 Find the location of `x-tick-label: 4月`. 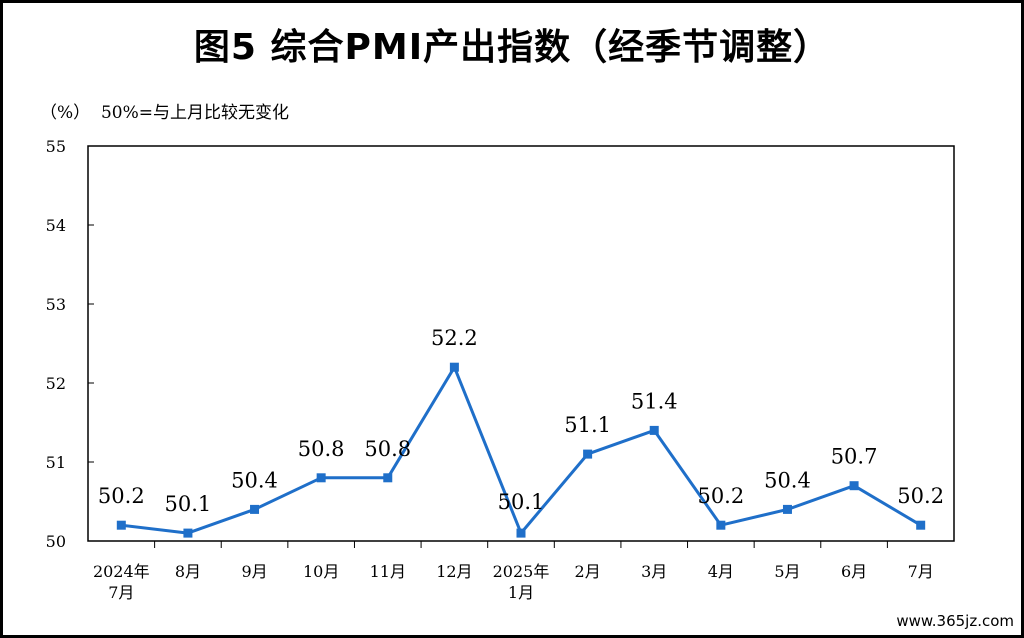

x-tick-label: 4月 is located at coordinates (721, 571).